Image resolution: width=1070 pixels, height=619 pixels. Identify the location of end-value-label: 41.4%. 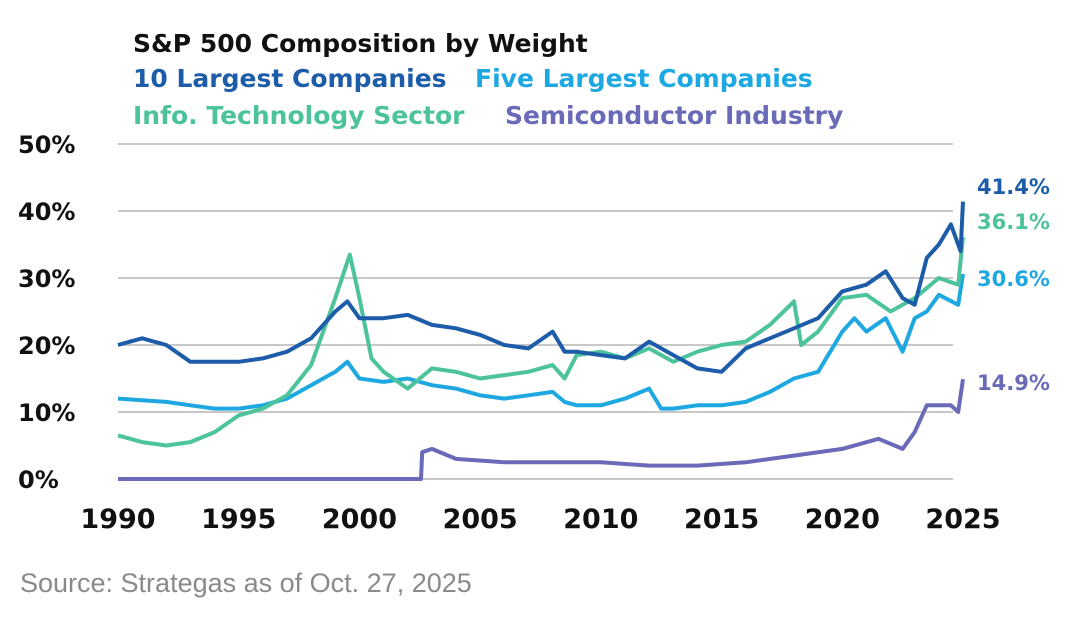
(1013, 187).